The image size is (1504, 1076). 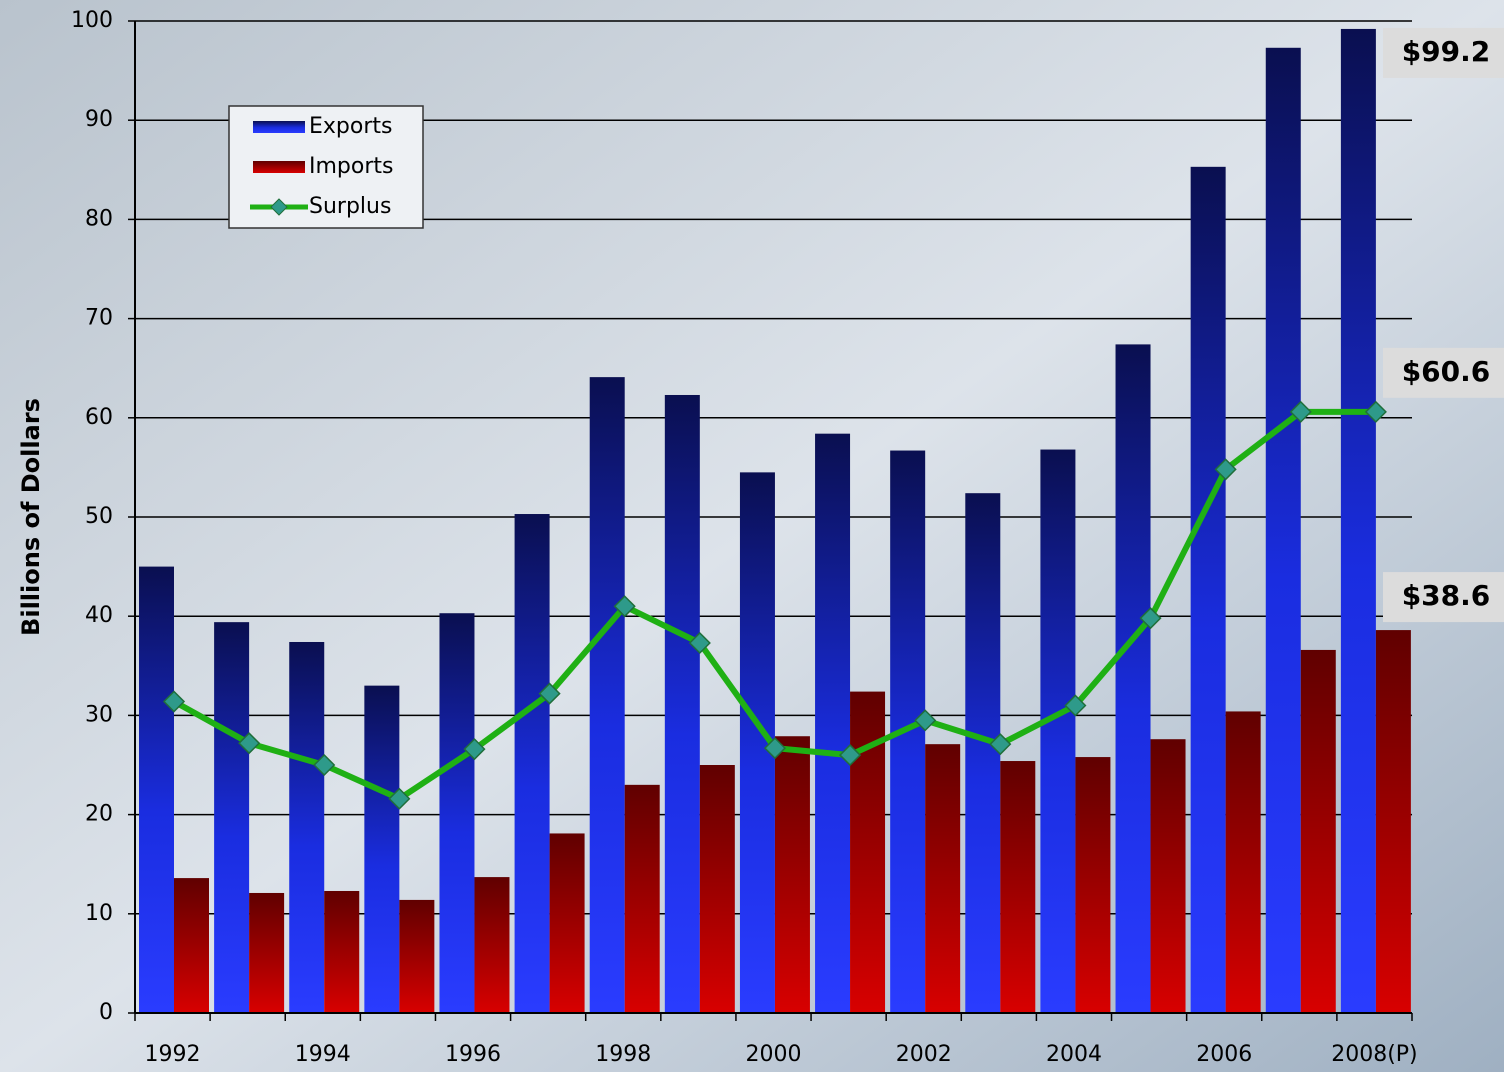 What do you see at coordinates (473, 1054) in the screenshot?
I see `x-tick-label: 1996` at bounding box center [473, 1054].